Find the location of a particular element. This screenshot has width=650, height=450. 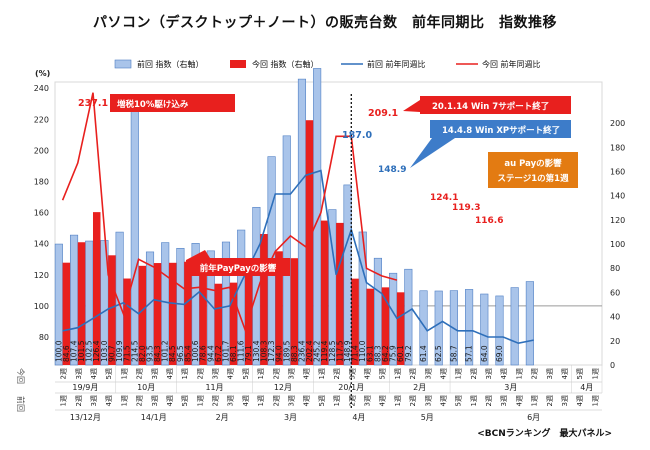

annotation-text: 14.4.8 Win XPサポート終了 is located at coordinates (501, 130).